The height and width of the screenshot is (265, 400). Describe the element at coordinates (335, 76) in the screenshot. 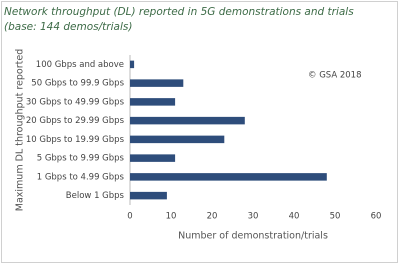

I see `annotation: © GSA 2018` at that location.